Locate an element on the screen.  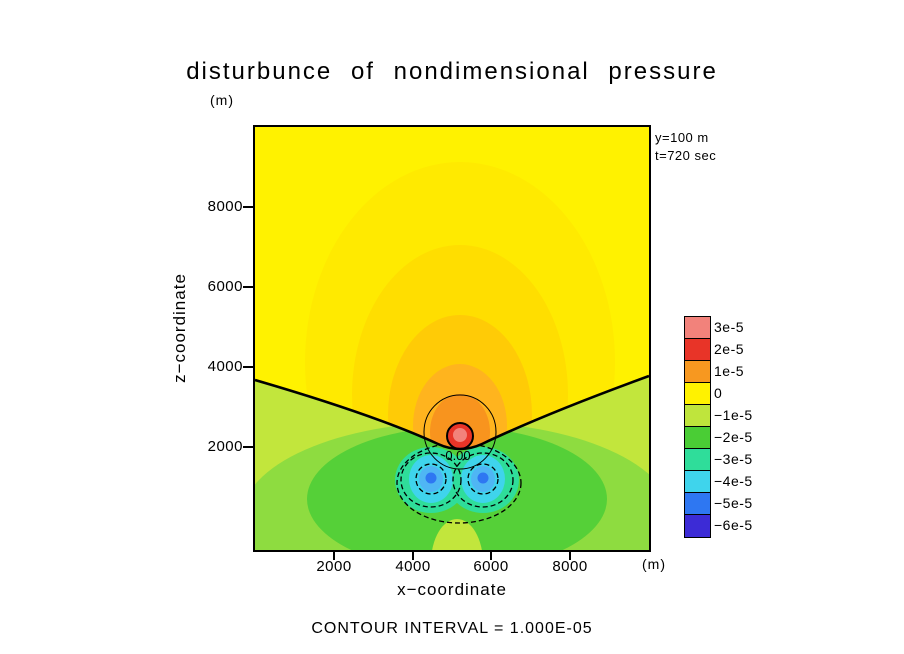
y-tick-label: 2000 is located at coordinates (225, 446).